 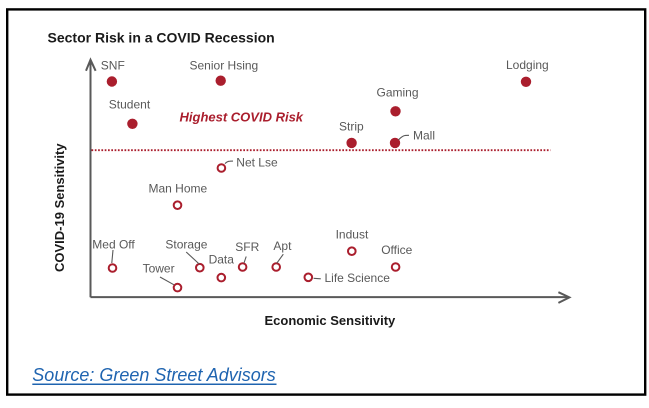 I want to click on svg-text: Net Lse, so click(x=257, y=163).